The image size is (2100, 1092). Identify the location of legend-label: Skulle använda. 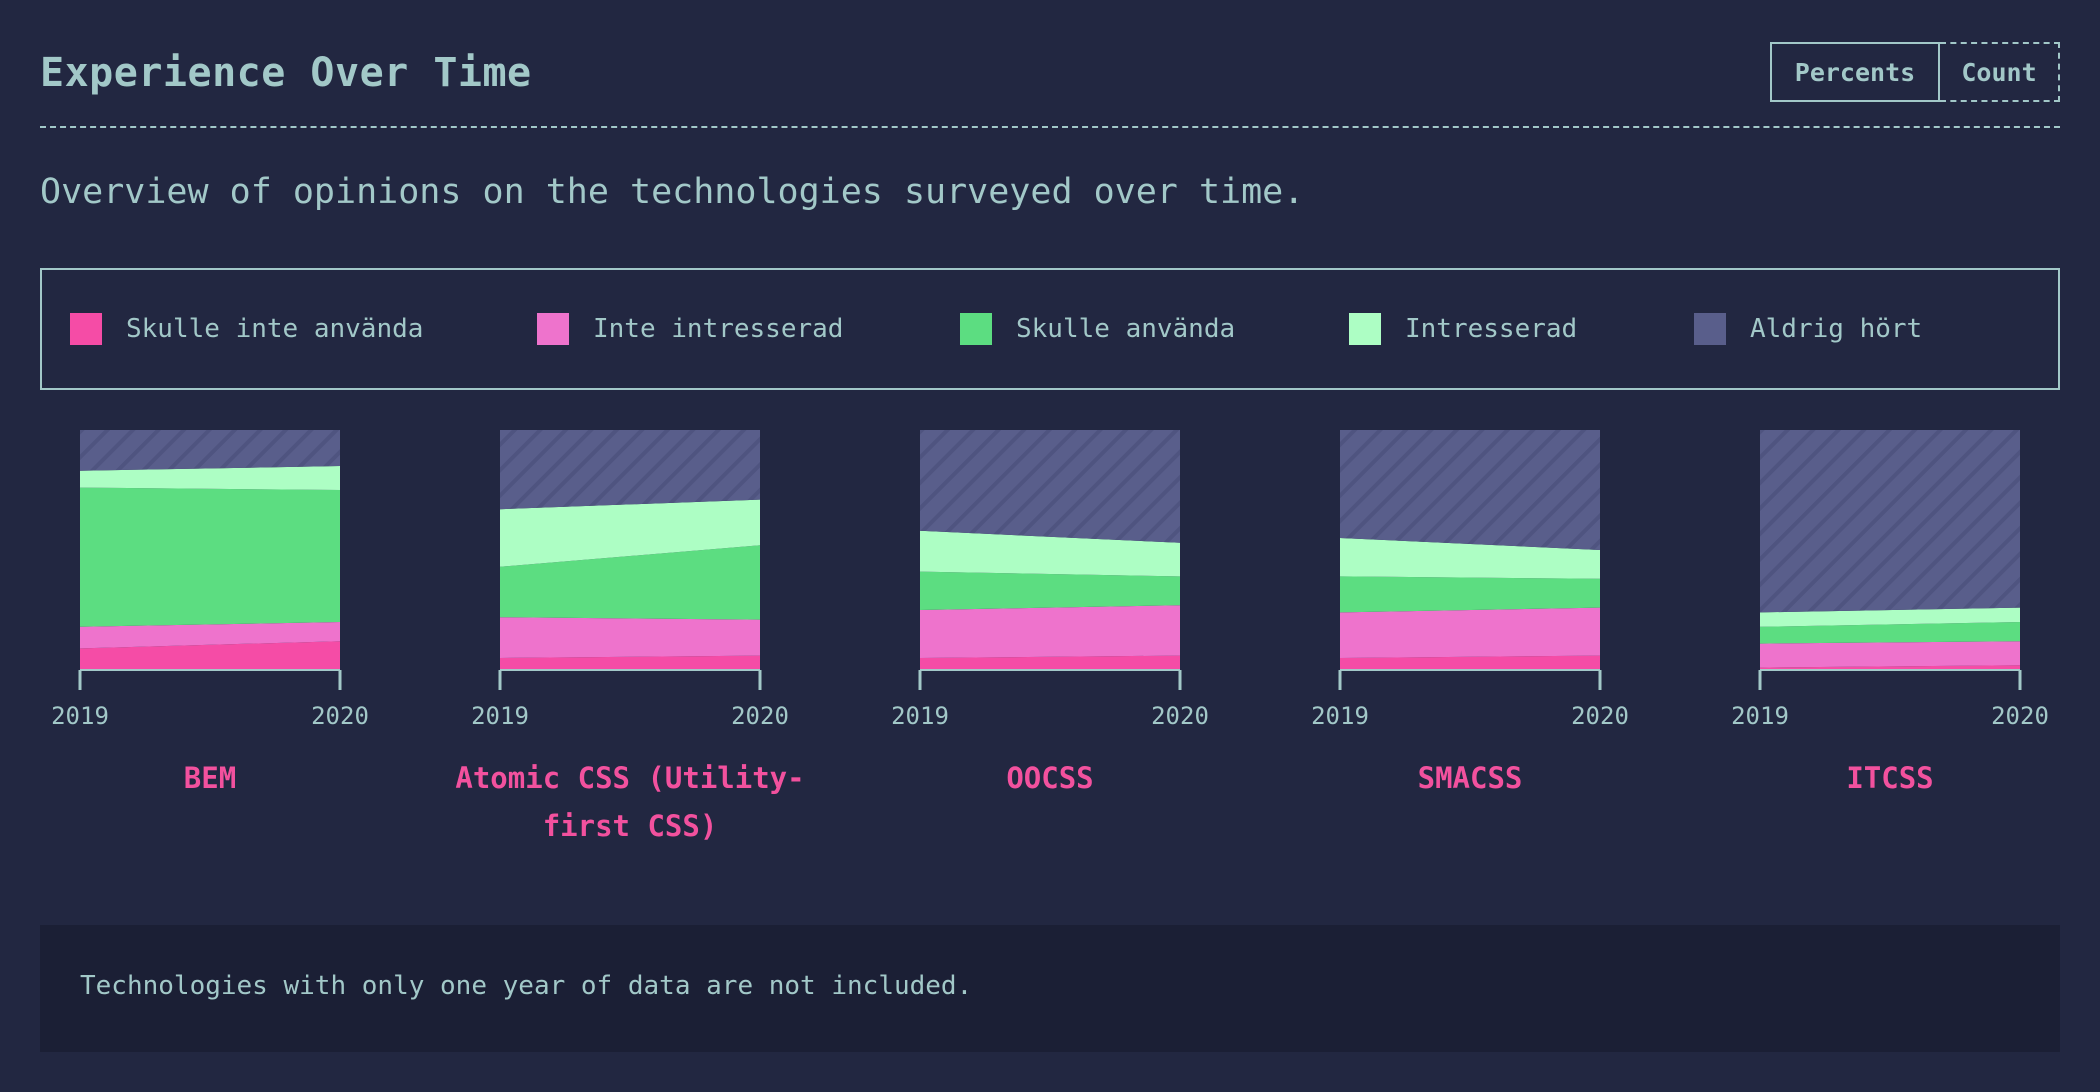
(1126, 329).